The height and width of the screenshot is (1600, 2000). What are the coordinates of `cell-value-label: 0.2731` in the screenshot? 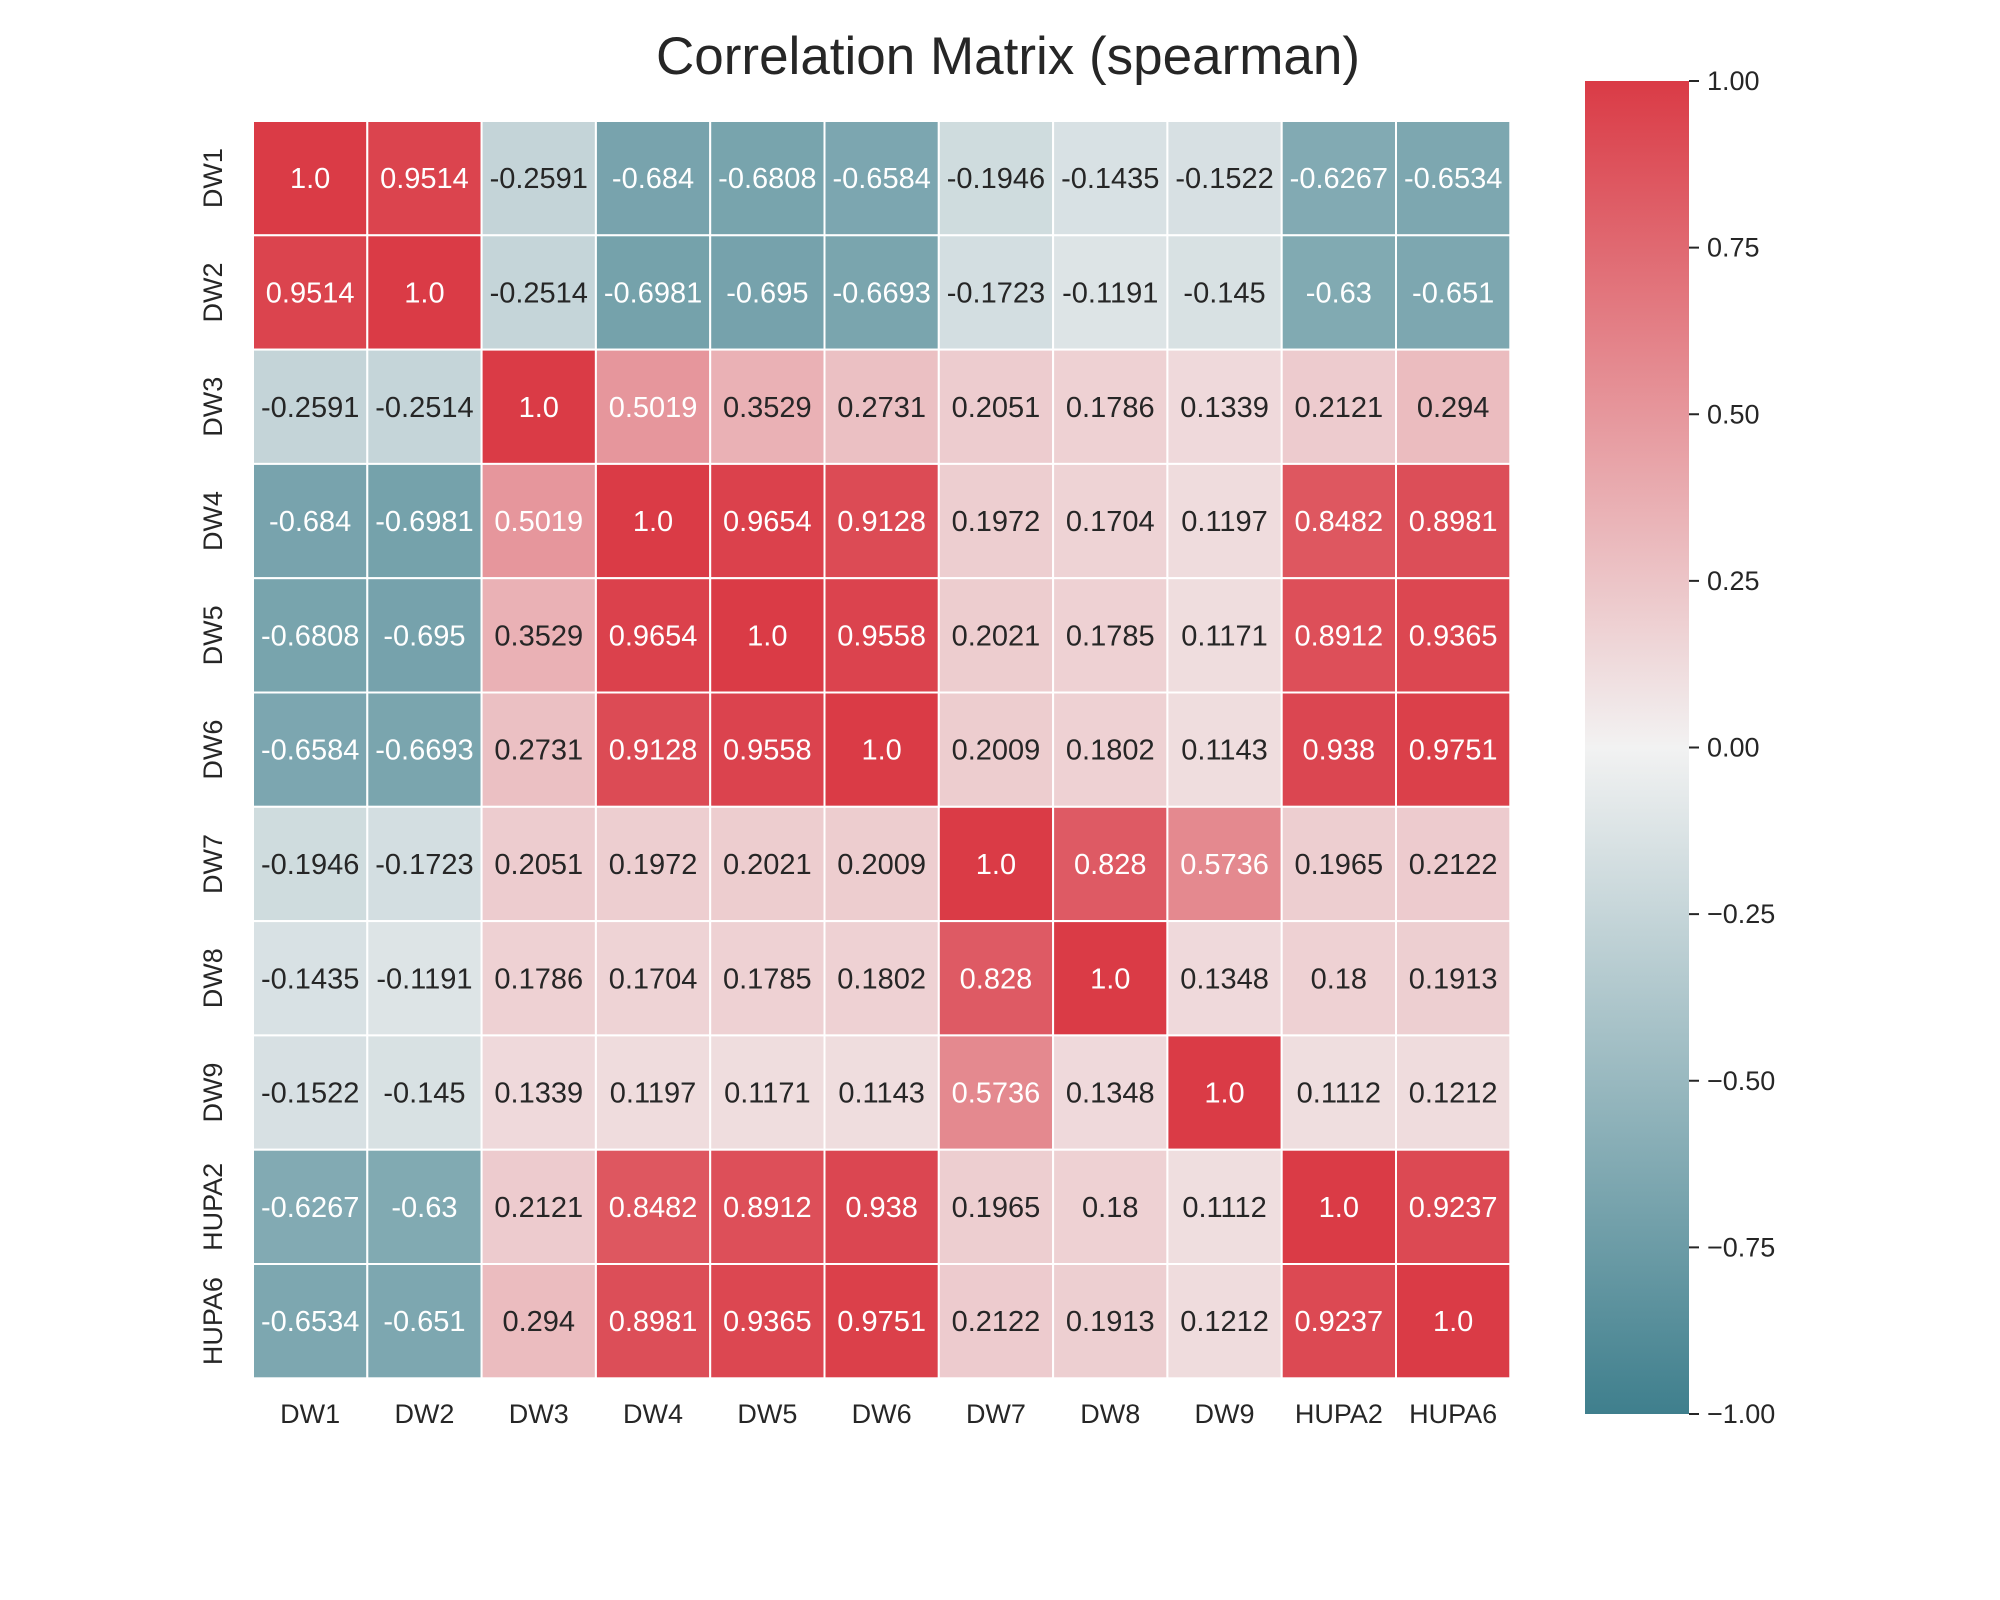 It's located at (881, 408).